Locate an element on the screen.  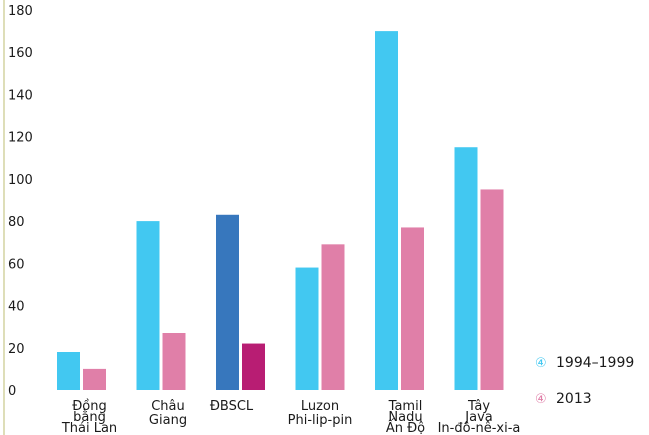
y-tick-label: 140 is located at coordinates (20, 95).